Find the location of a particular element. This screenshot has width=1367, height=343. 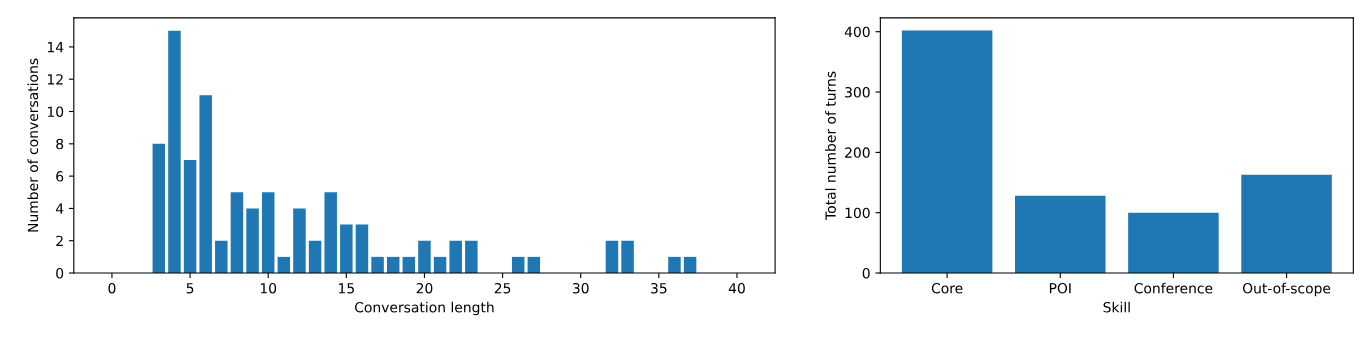

y-tick-label: 14 is located at coordinates (55, 47).